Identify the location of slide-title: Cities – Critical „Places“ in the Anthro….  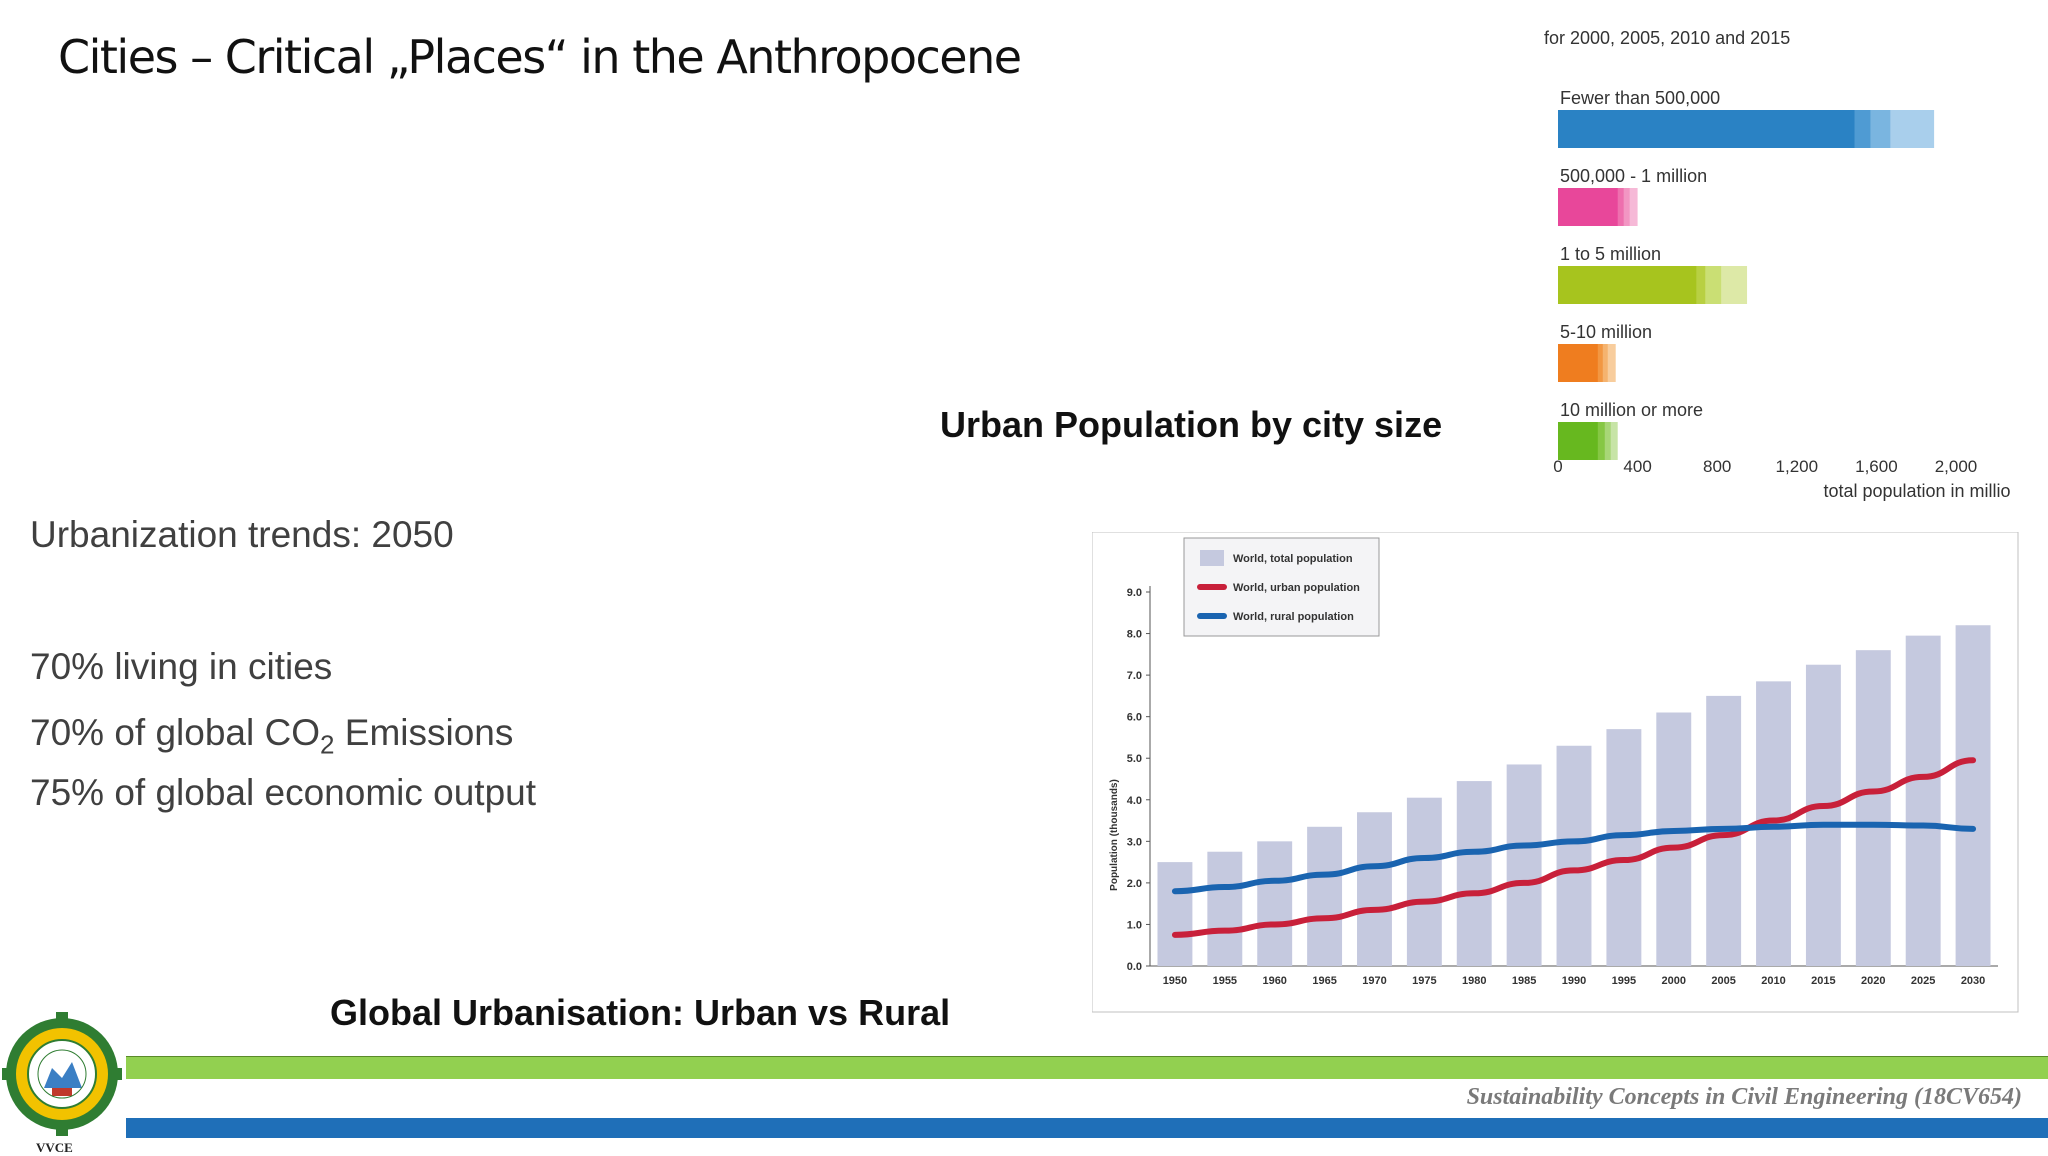
(540, 57).